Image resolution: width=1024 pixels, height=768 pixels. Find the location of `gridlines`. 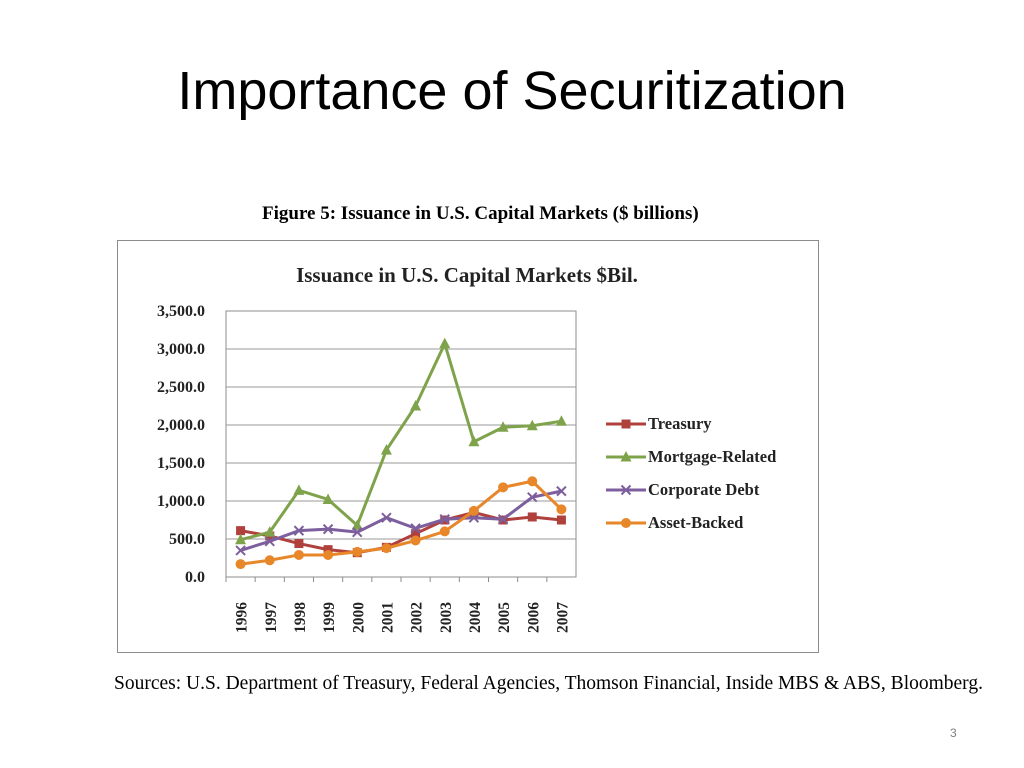

gridlines is located at coordinates (401, 444).